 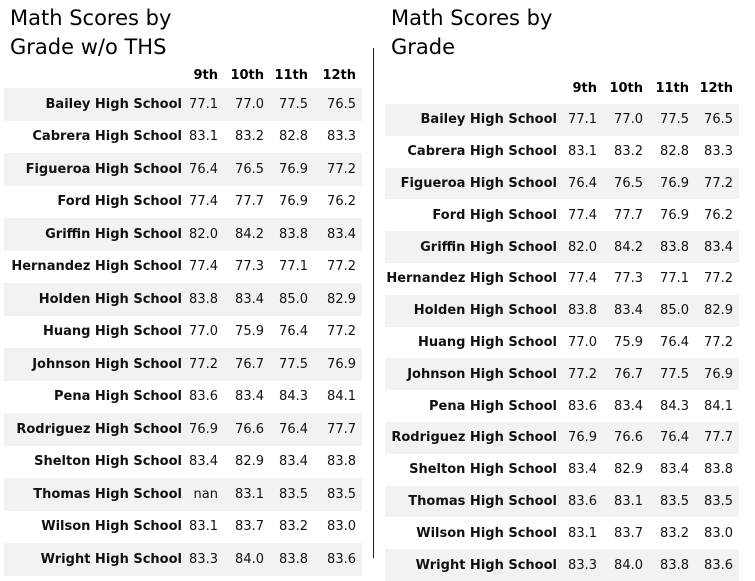 What do you see at coordinates (338, 559) in the screenshot?
I see `score-cell: 83.6` at bounding box center [338, 559].